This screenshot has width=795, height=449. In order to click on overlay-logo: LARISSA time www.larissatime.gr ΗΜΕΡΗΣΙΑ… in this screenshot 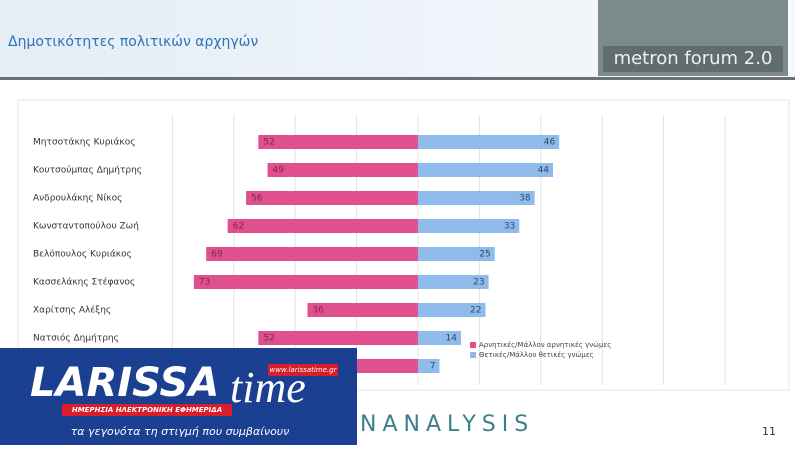, I will do `click(178, 396)`.